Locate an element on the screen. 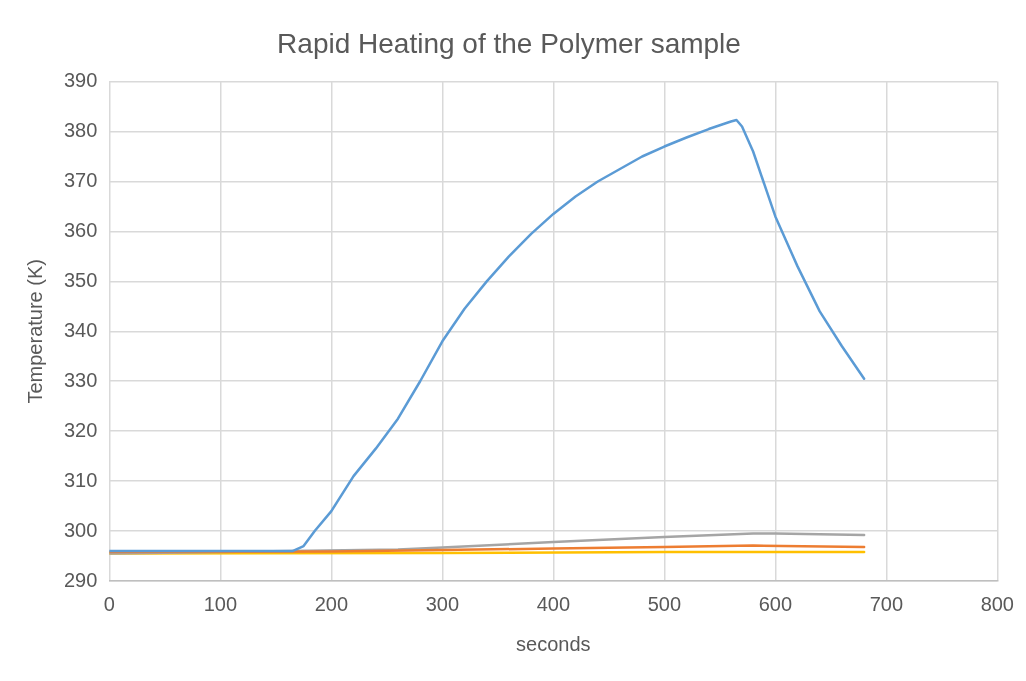  y-tick-label: 390 is located at coordinates (80, 80).